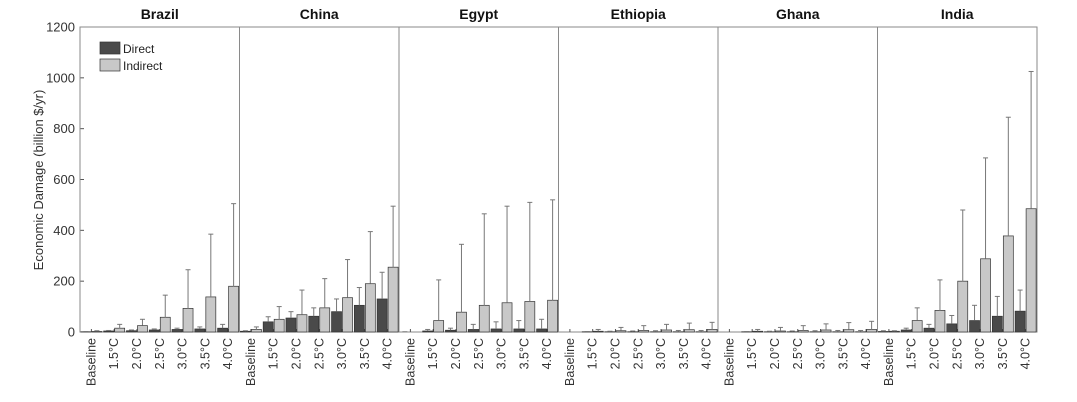  What do you see at coordinates (160, 14) in the screenshot?
I see `panel-title: Brazil` at bounding box center [160, 14].